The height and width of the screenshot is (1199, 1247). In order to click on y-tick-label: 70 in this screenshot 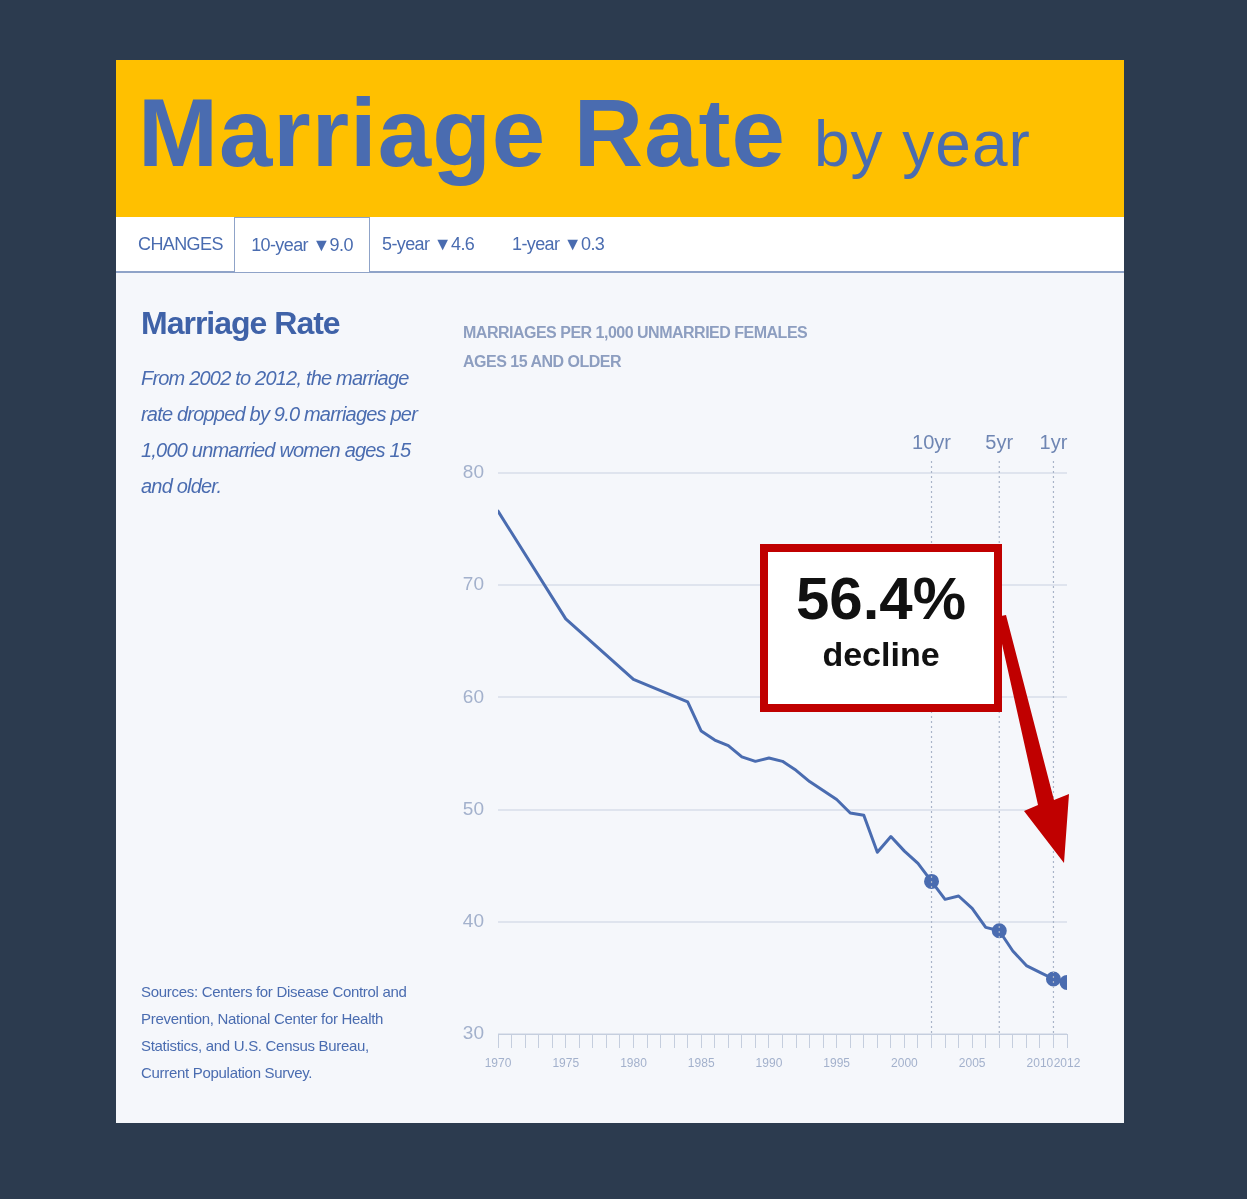, I will do `click(473, 584)`.